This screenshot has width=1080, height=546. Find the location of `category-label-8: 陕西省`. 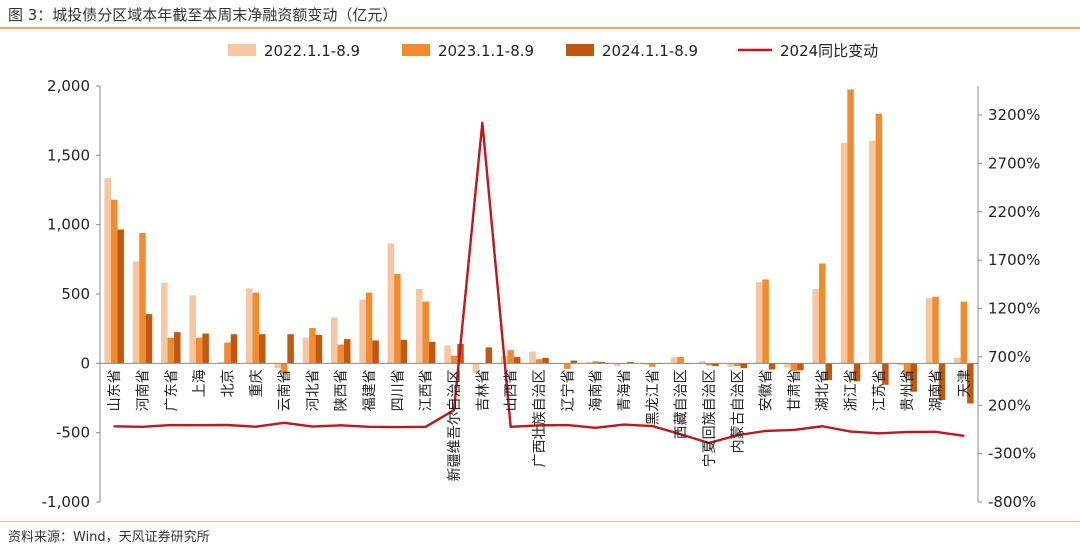

category-label-8: 陕西省 is located at coordinates (342, 390).